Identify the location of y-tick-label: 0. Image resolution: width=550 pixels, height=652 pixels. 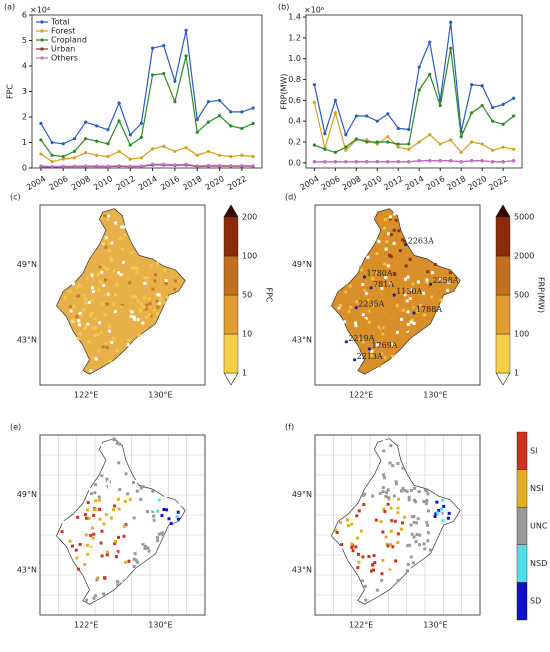
(24, 168).